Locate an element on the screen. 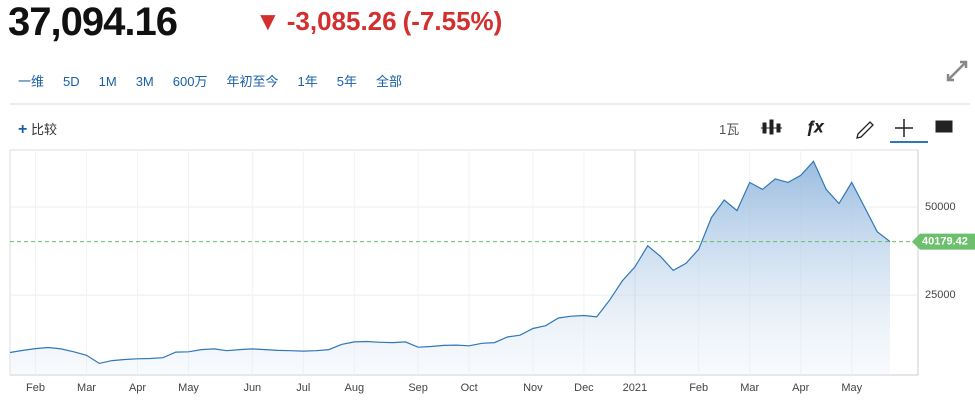 The height and width of the screenshot is (408, 975). change: ▼ -3,085.26 (-7.55%) is located at coordinates (381, 21).